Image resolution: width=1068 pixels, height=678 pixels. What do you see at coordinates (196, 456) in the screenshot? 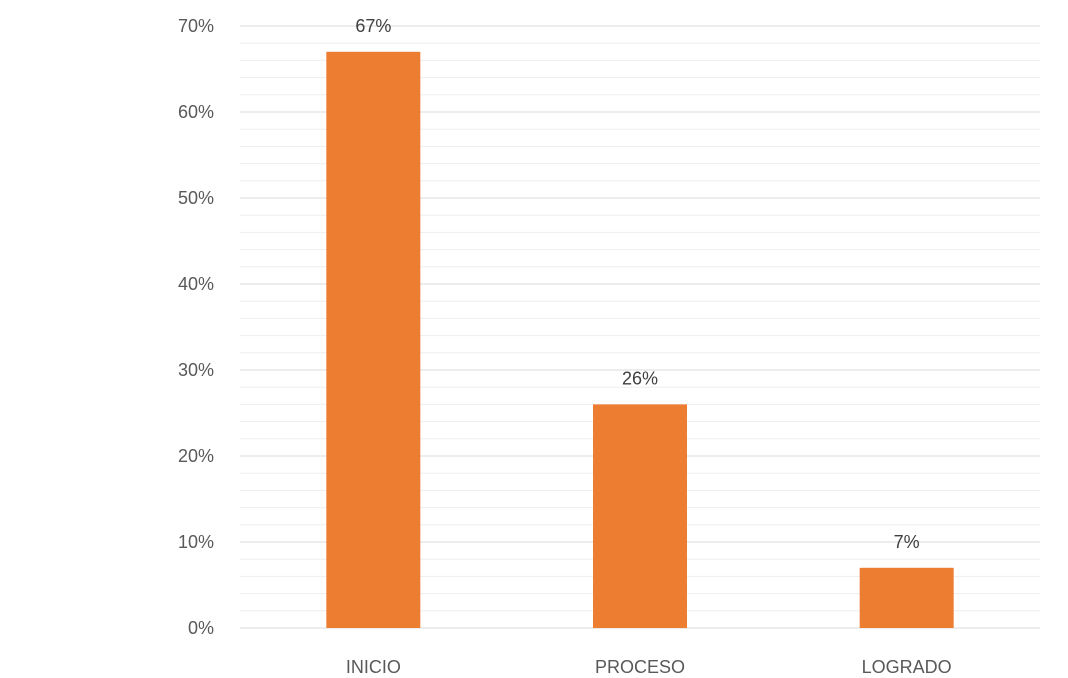
I see `y-tick-label: 20%` at bounding box center [196, 456].